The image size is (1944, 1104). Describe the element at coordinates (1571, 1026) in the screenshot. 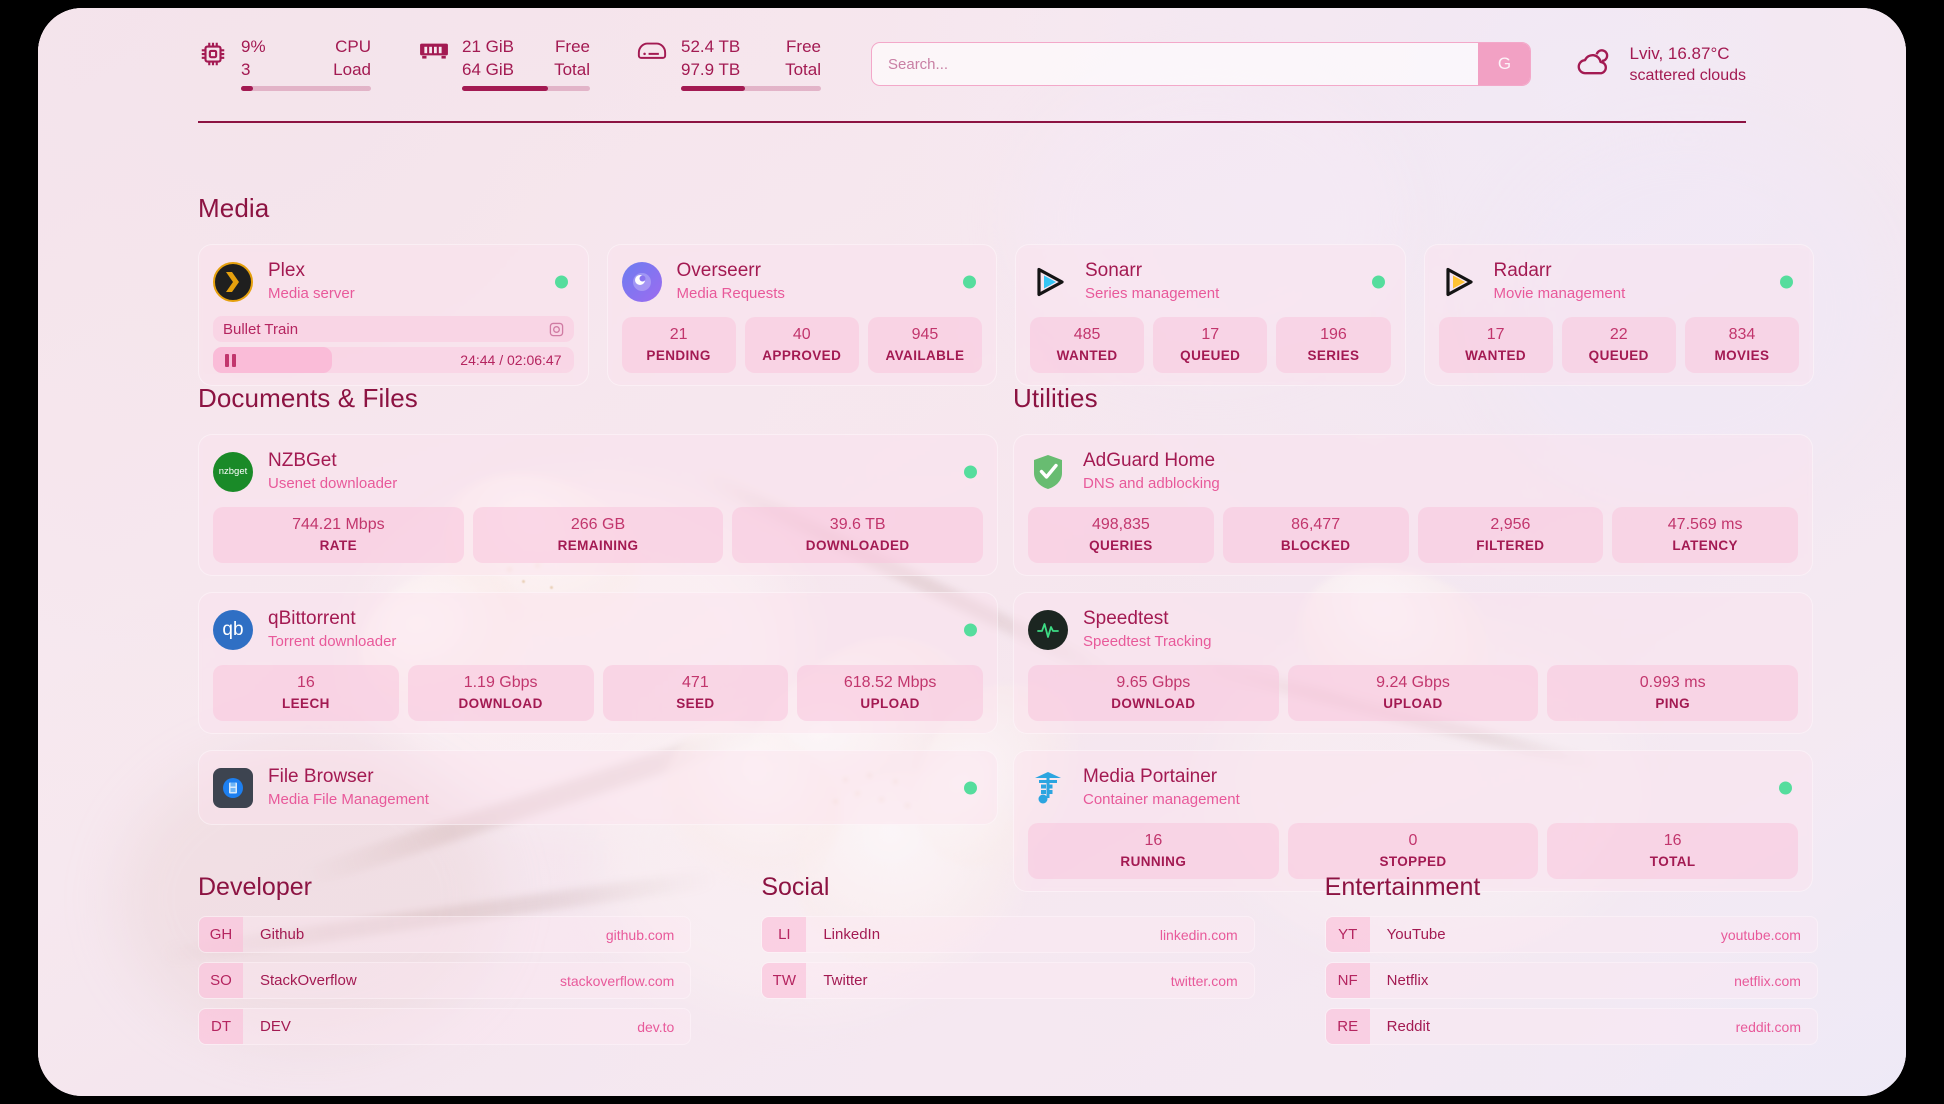

I see `bookmark-item-reddit: RE Reddit reddit.com` at that location.